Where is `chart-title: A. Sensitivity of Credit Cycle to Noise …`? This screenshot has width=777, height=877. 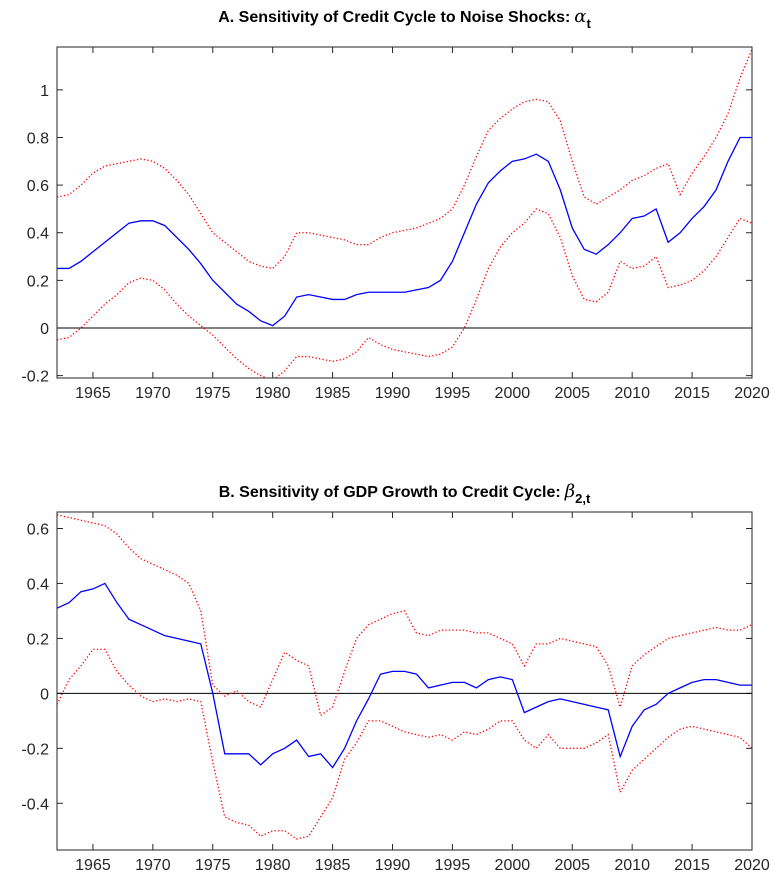 chart-title: A. Sensitivity of Credit Cycle to Noise … is located at coordinates (404, 18).